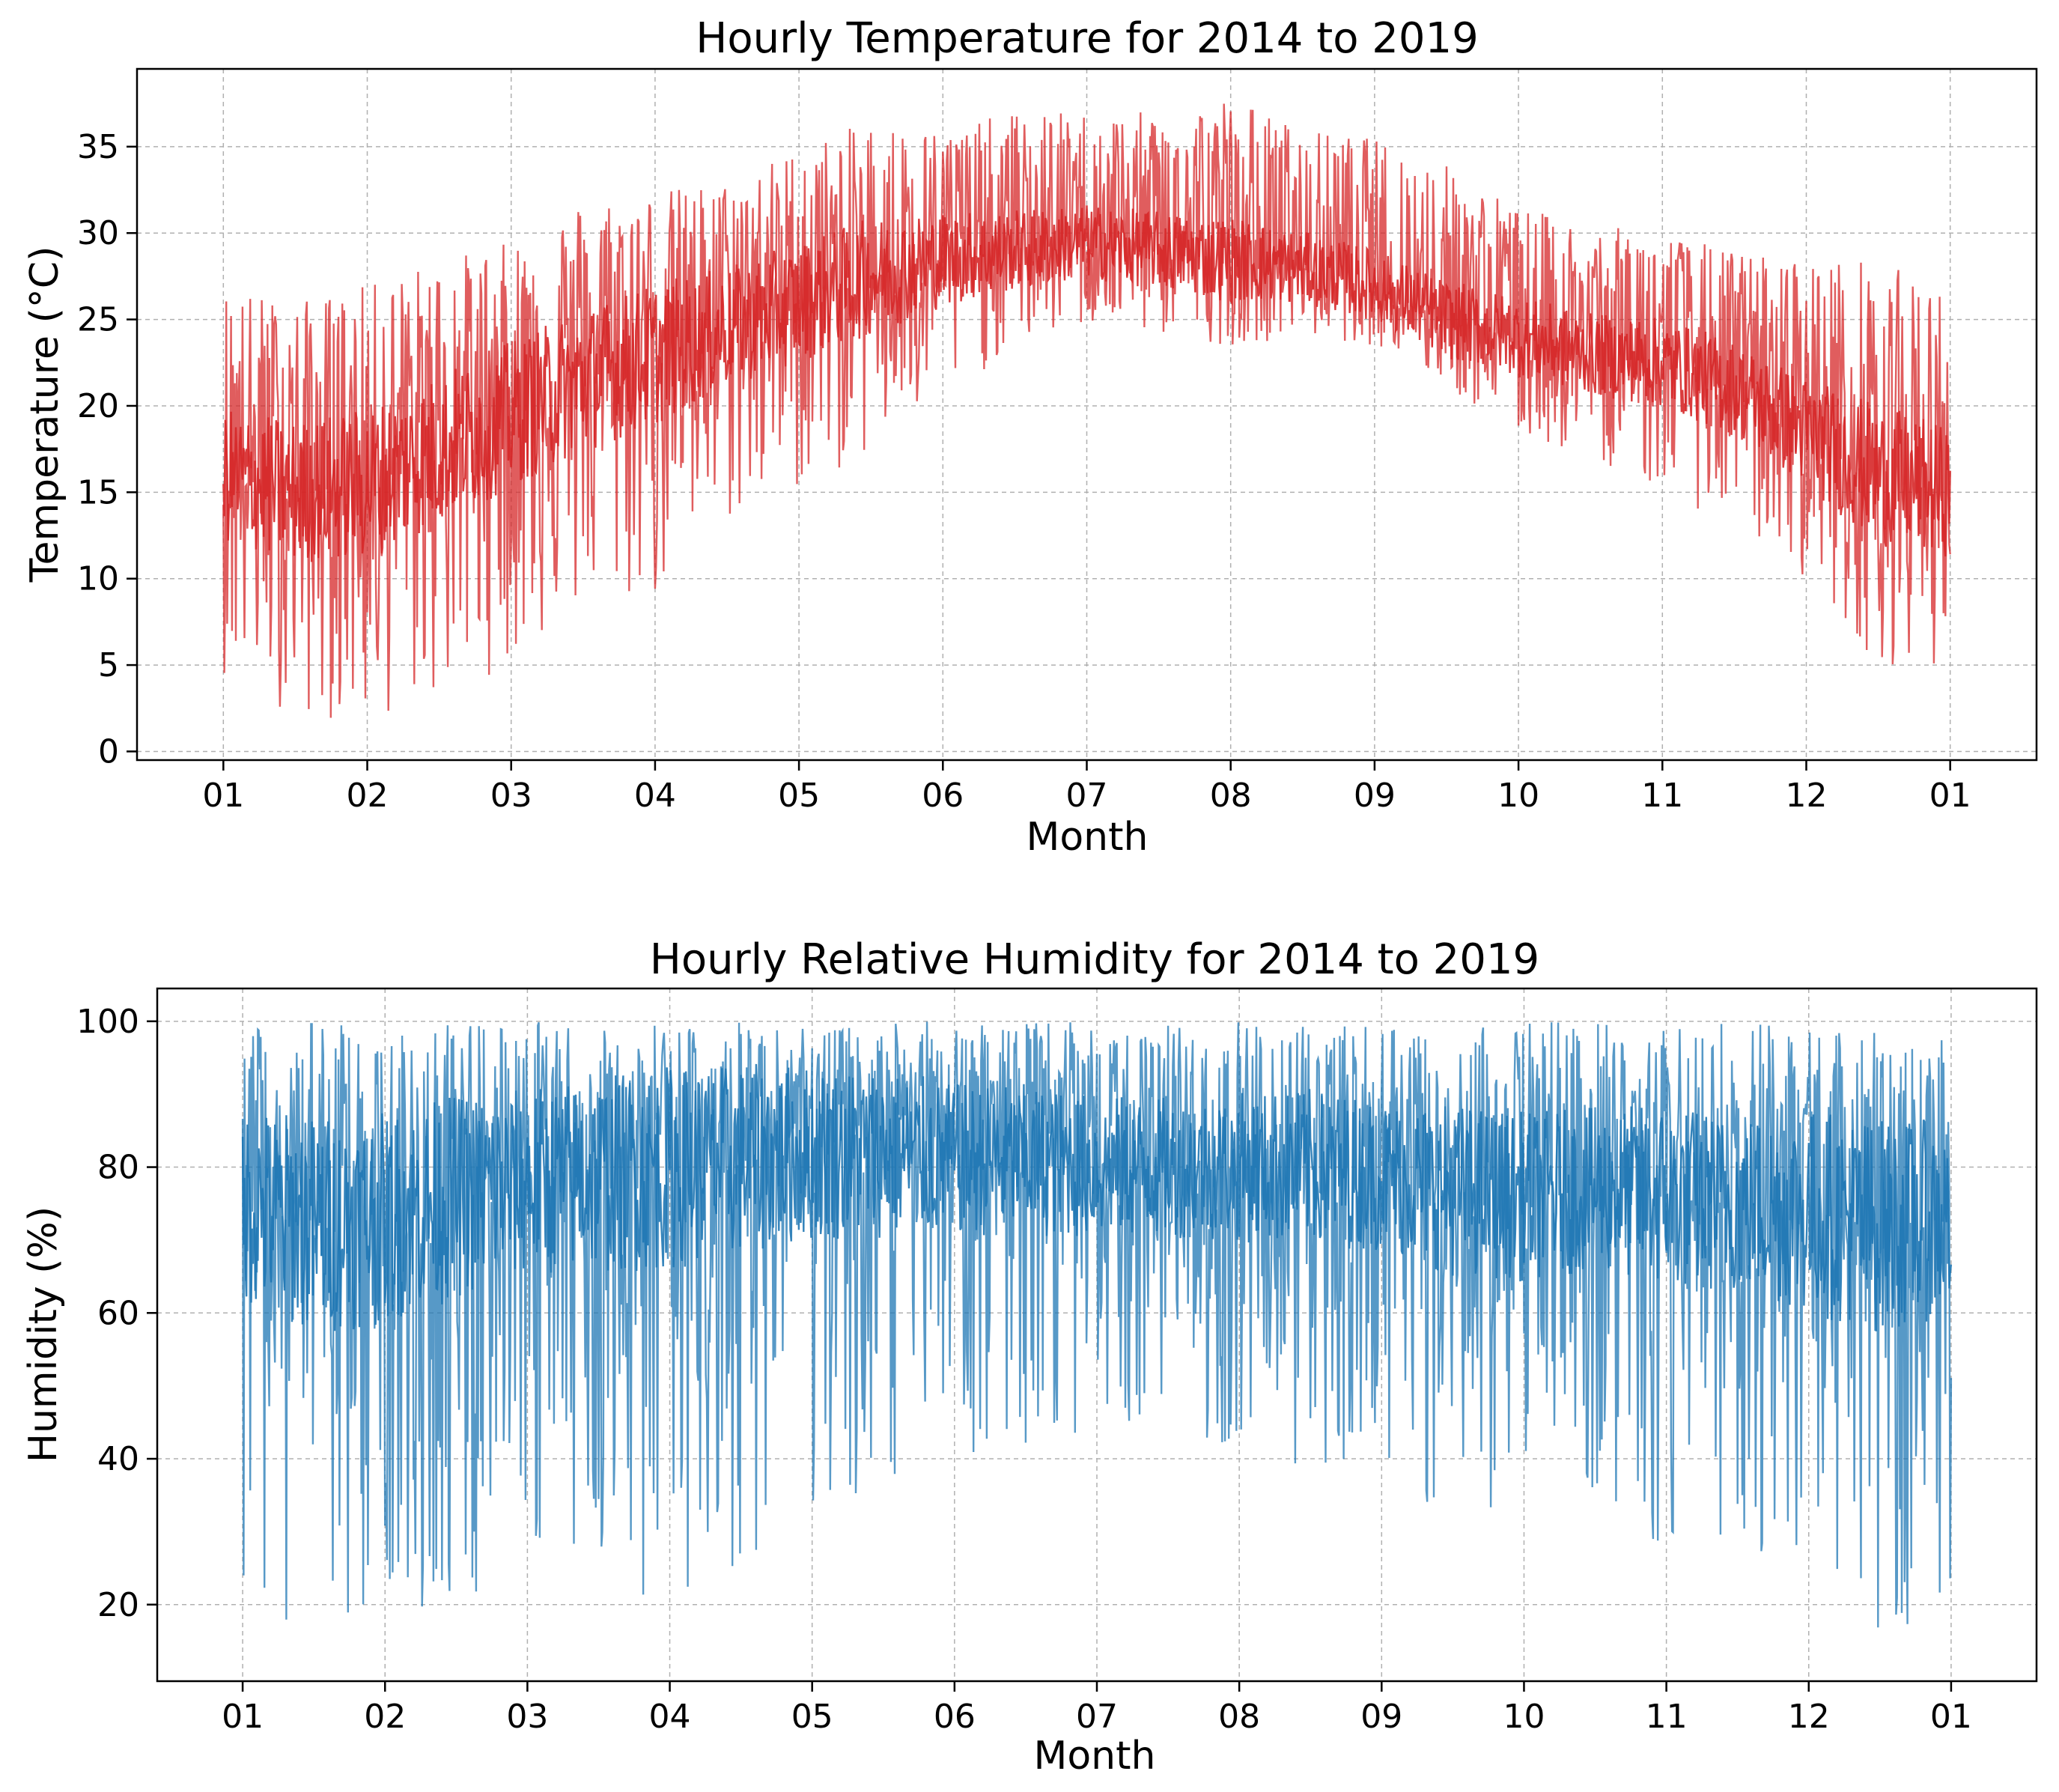 This screenshot has height=1792, width=2059. I want to click on temperature-x-tick-label: 12, so click(1806, 796).